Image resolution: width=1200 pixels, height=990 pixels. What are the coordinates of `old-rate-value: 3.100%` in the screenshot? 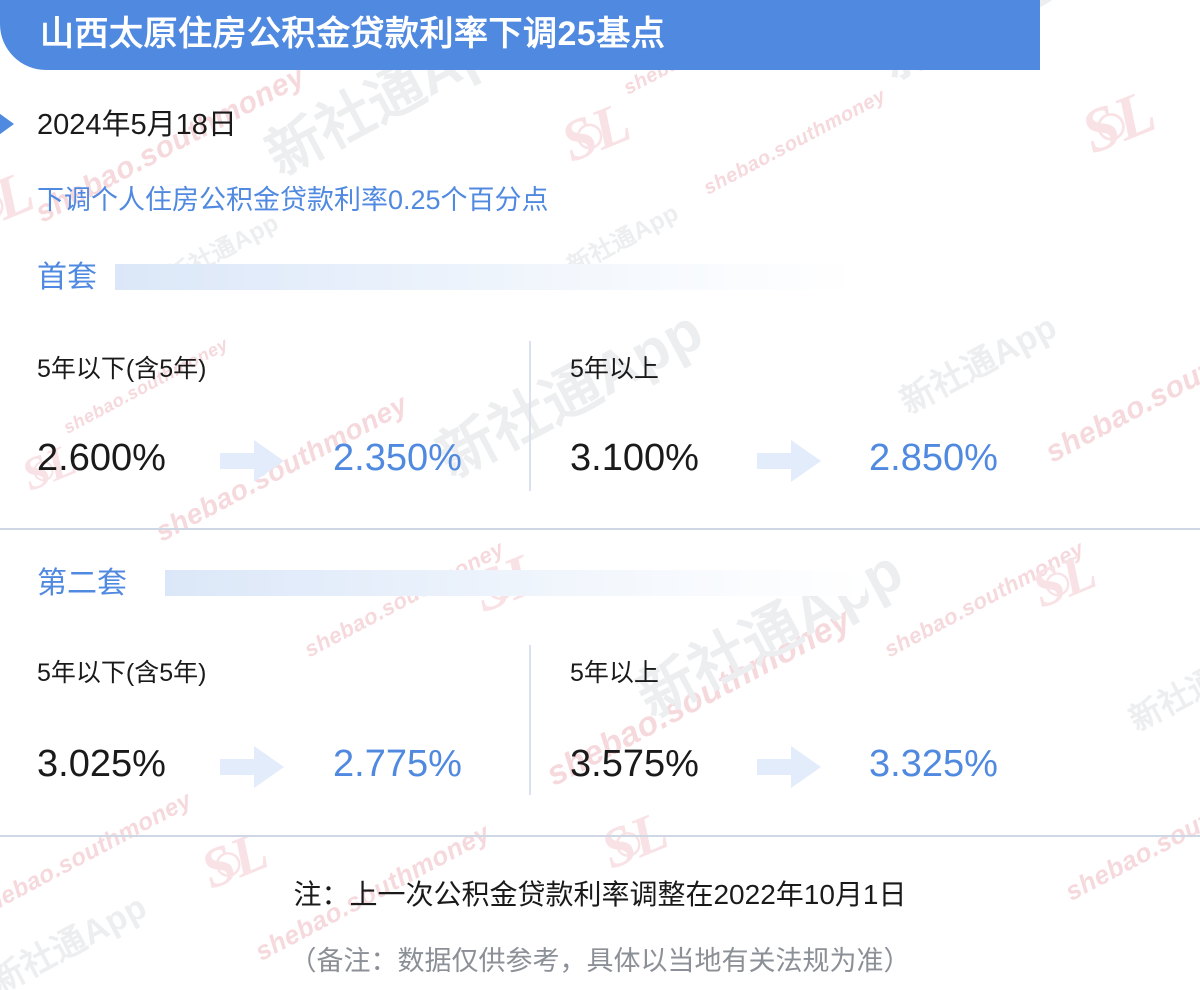 It's located at (634, 458).